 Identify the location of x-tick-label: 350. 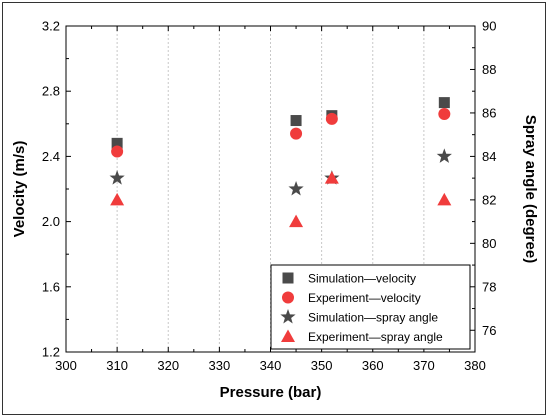
(322, 365).